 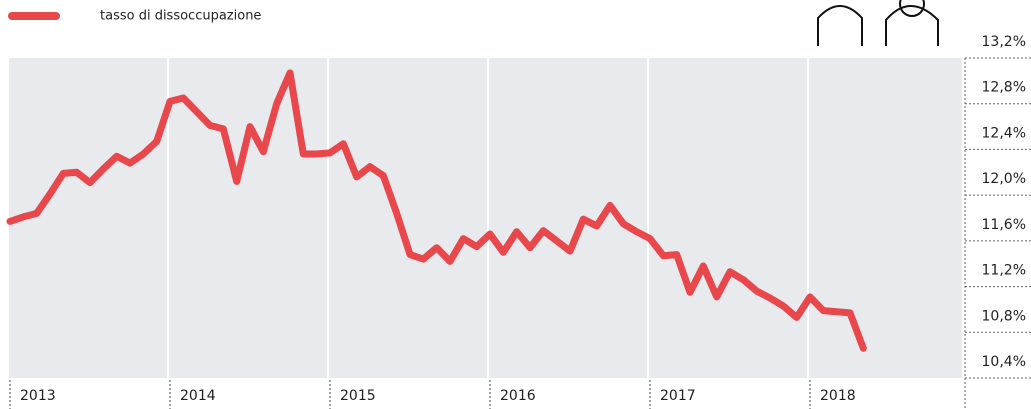 What do you see at coordinates (1004, 88) in the screenshot?
I see `y-tick-label: 12,8%` at bounding box center [1004, 88].